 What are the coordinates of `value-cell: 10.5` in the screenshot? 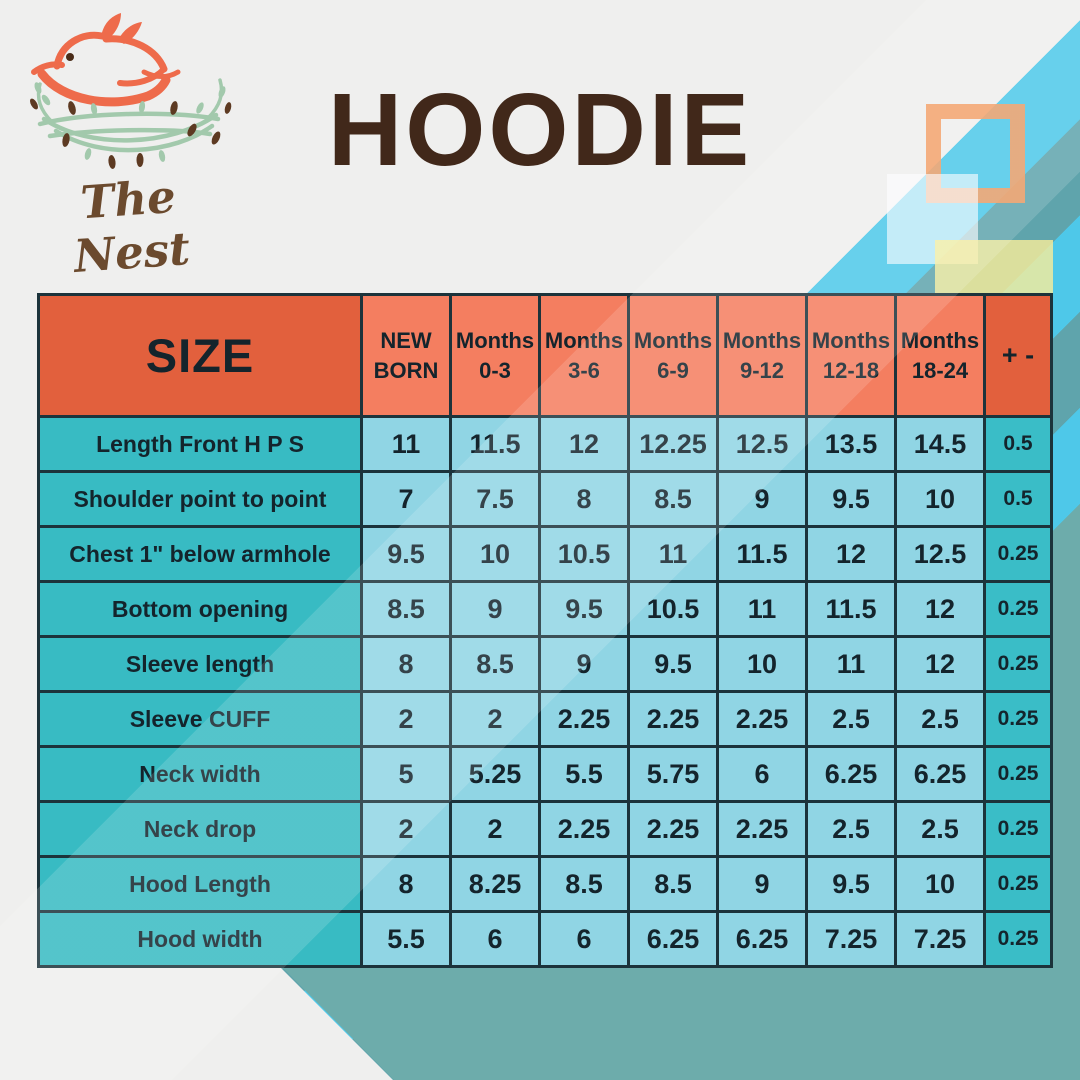 It's located at (673, 609).